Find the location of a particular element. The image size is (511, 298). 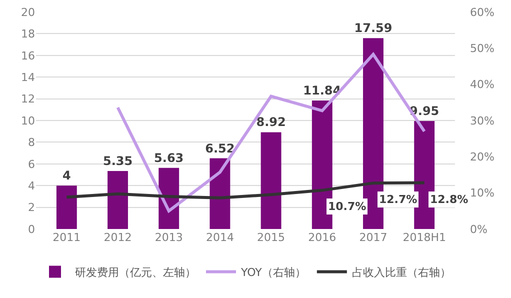

data-label: 8.92 is located at coordinates (271, 122).